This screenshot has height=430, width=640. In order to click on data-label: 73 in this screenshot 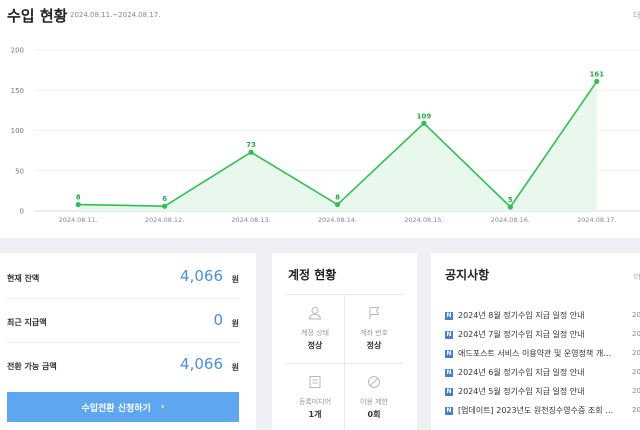, I will do `click(251, 145)`.